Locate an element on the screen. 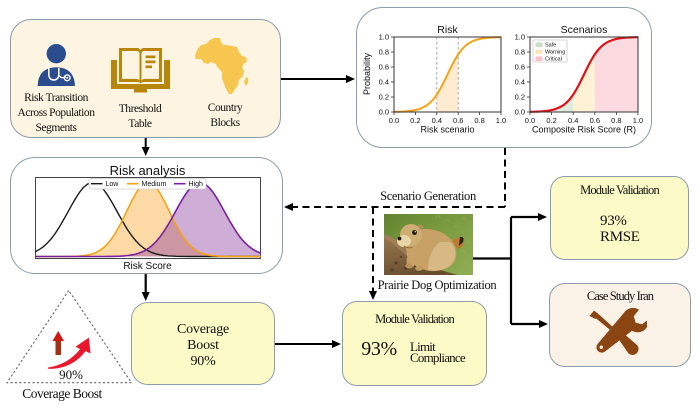 Image resolution: width=700 pixels, height=407 pixels. svg-text: Critical is located at coordinates (553, 60).